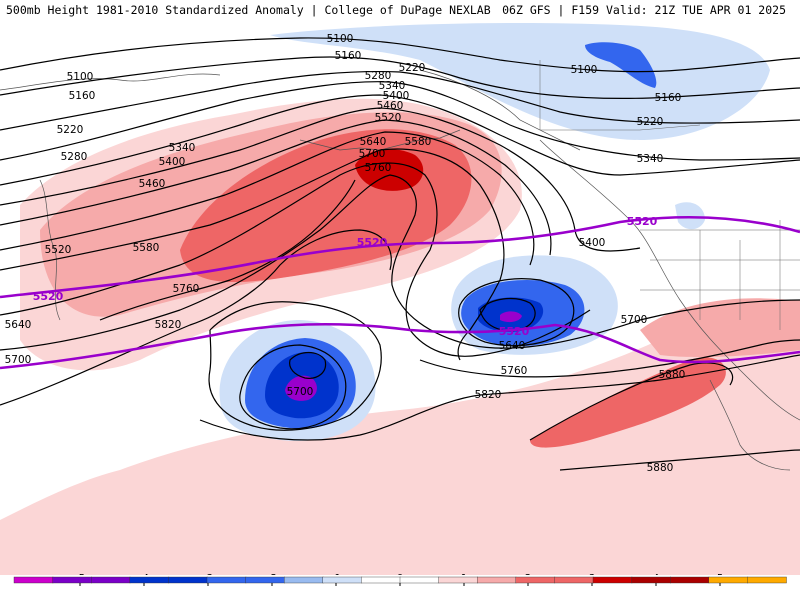  I want to click on canada-border, so click(620, 95).